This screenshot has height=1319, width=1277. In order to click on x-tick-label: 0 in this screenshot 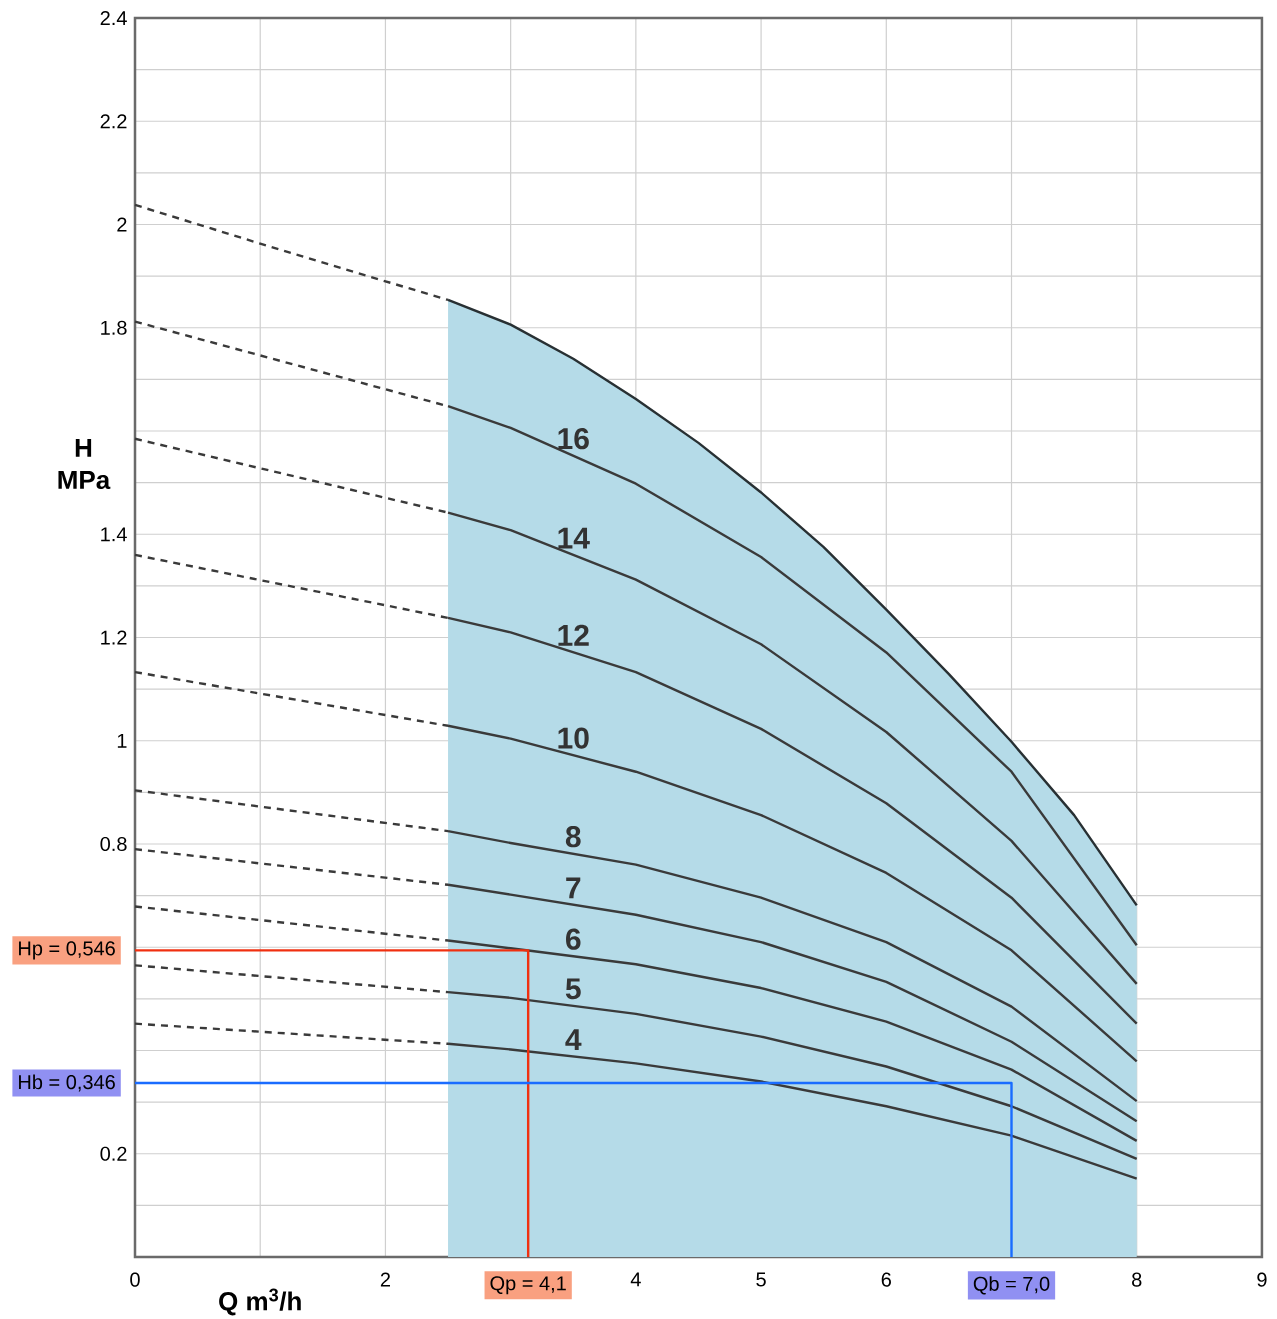, I will do `click(135, 1279)`.